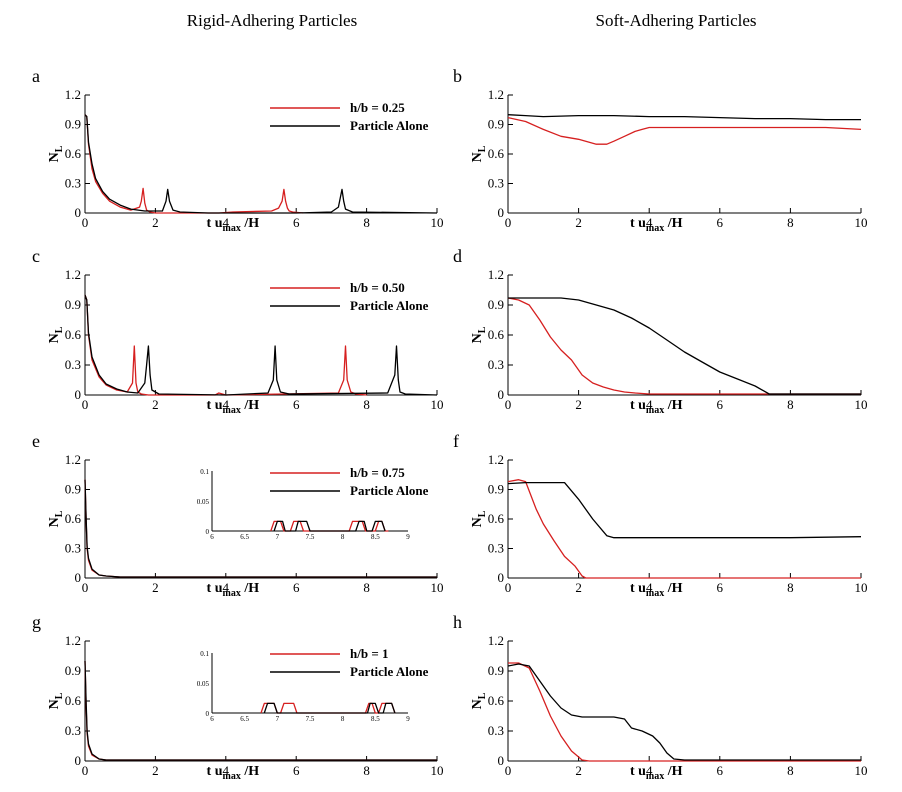  Describe the element at coordinates (389, 671) in the screenshot. I see `legend-label: Particle Alone` at that location.